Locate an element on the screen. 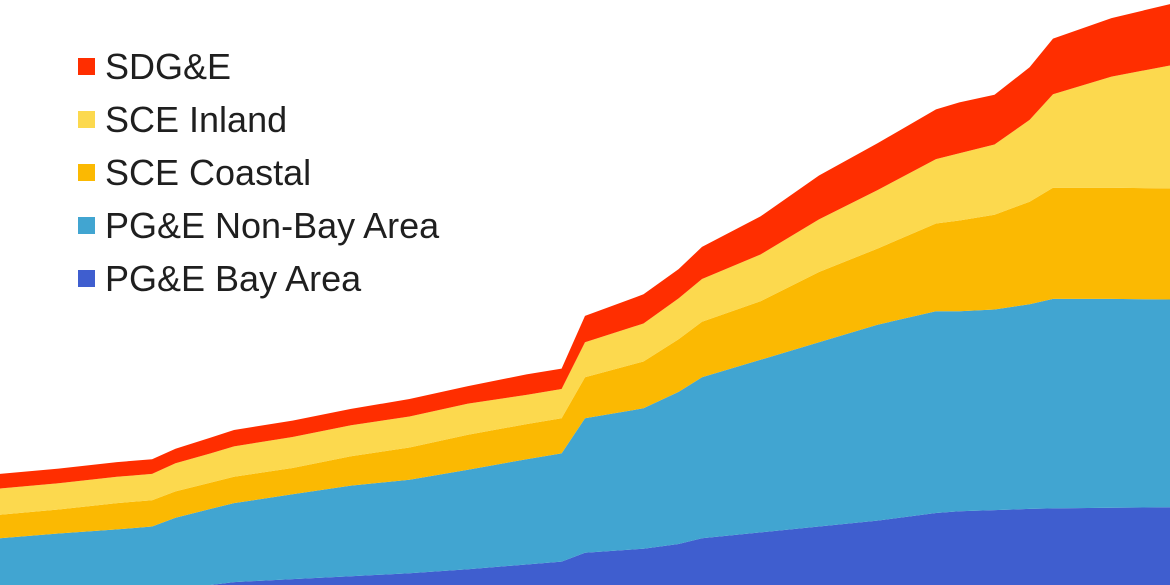  legend-label-pge-bay-area: PG&E Bay Area is located at coordinates (233, 278).